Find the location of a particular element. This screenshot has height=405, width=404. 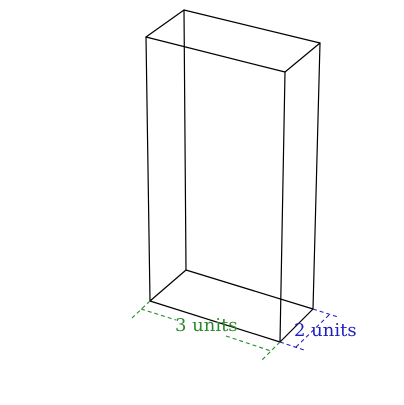

edge-bottom-back is located at coordinates (249, 289).